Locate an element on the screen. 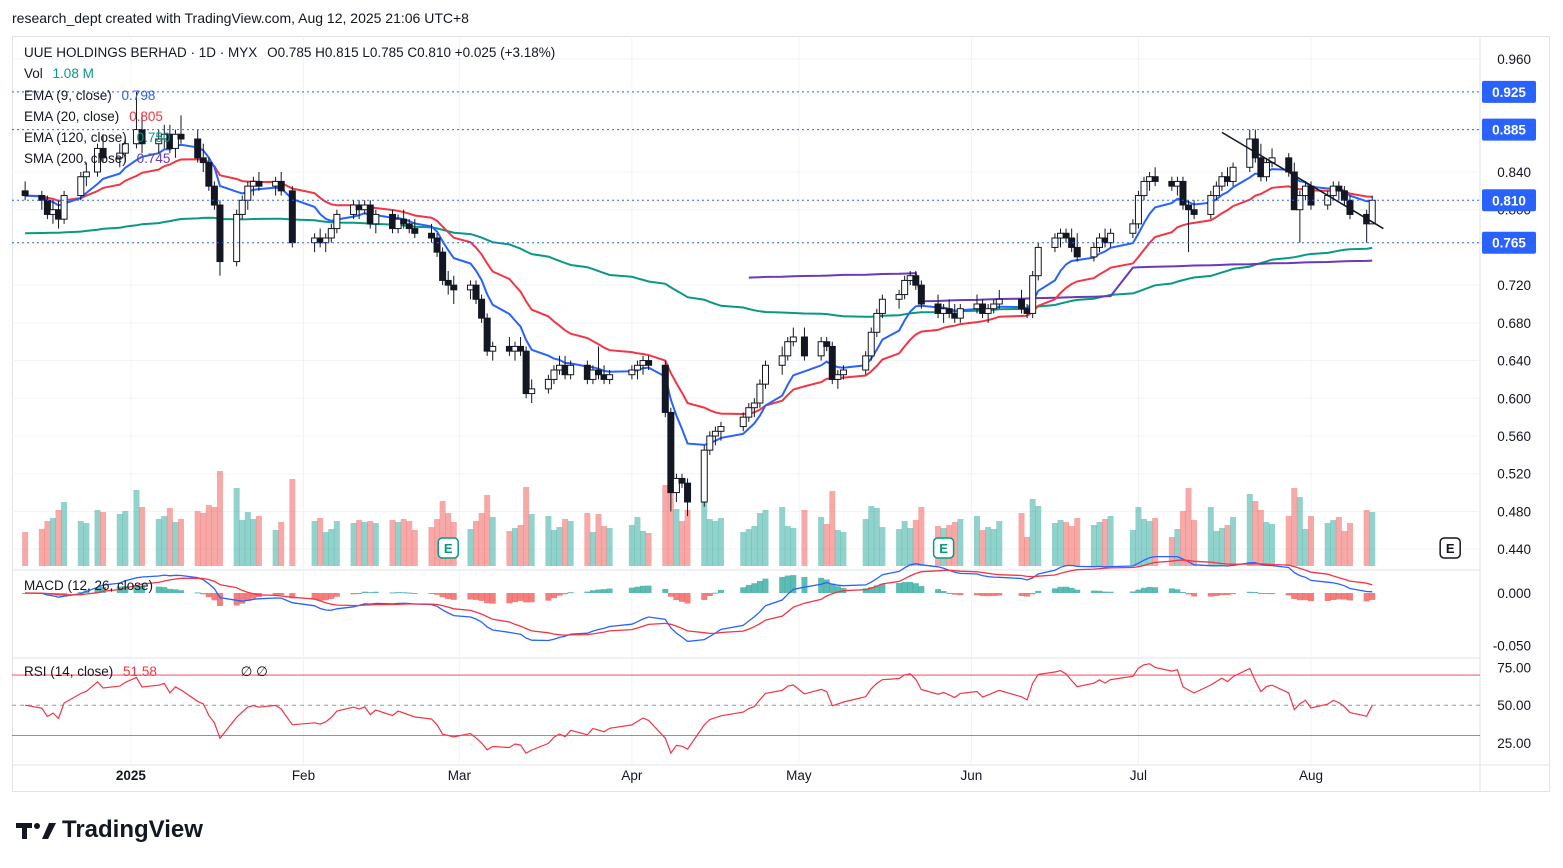  brand-name: TradingView is located at coordinates (132, 829).